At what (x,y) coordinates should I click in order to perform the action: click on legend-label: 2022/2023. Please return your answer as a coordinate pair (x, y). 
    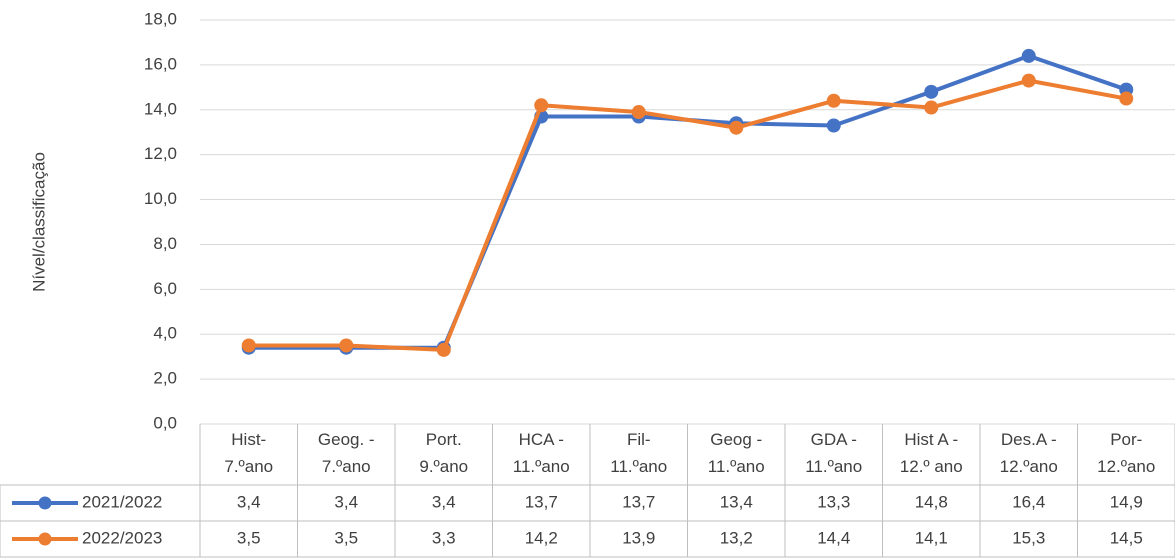
    Looking at the image, I should click on (122, 537).